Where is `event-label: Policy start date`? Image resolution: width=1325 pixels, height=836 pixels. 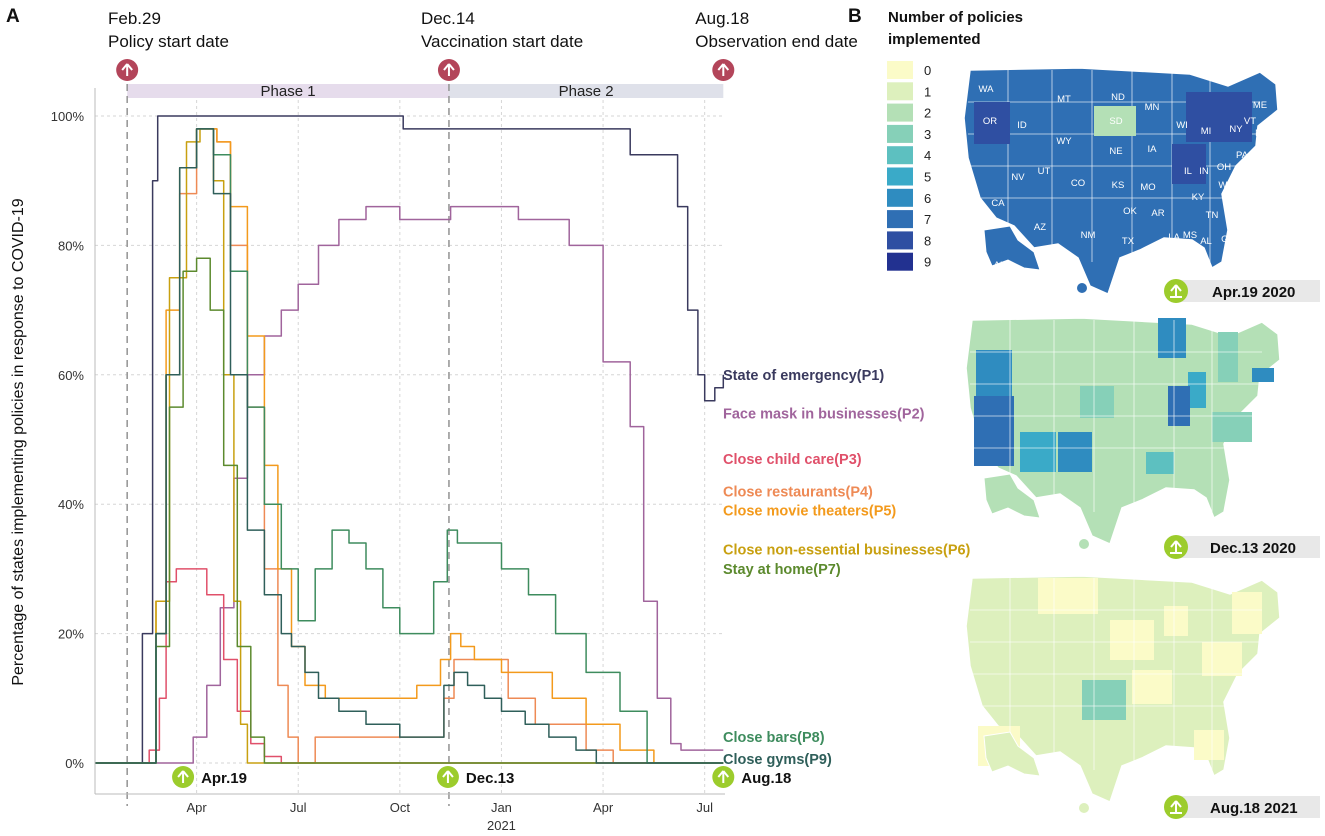 event-label: Policy start date is located at coordinates (168, 41).